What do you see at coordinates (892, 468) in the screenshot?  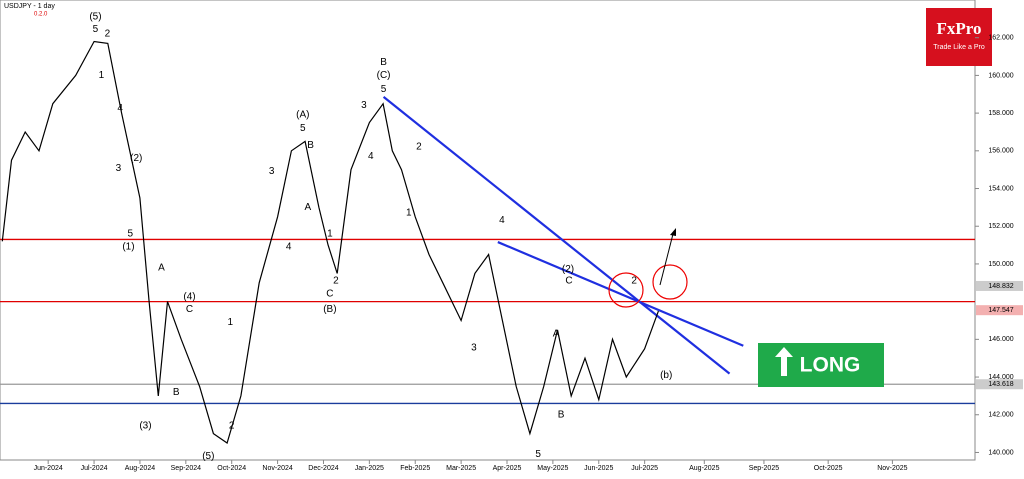 I see `x-tick-label: Nov-2025` at bounding box center [892, 468].